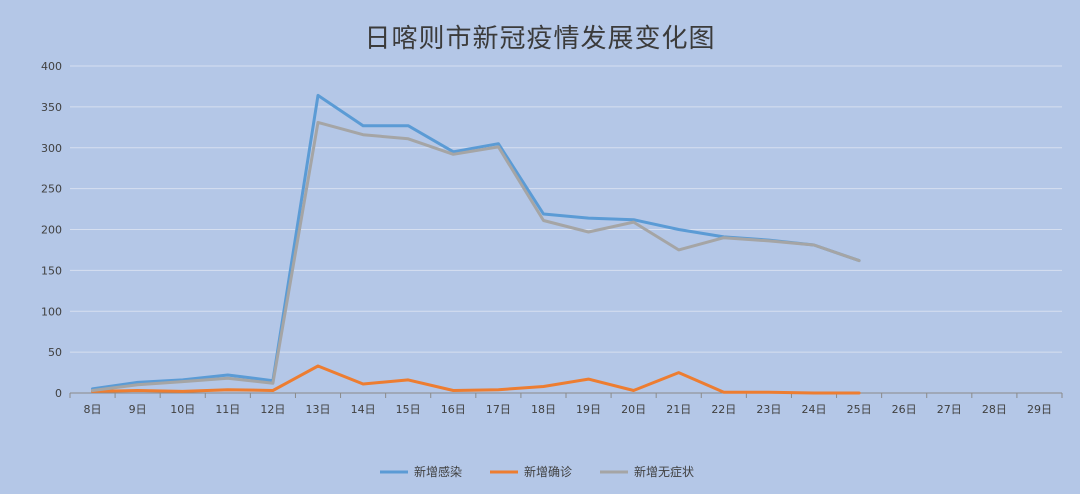 The image size is (1080, 494). What do you see at coordinates (540, 39) in the screenshot?
I see `chart-title: 日喀则市新冠疫情发展变化图` at bounding box center [540, 39].